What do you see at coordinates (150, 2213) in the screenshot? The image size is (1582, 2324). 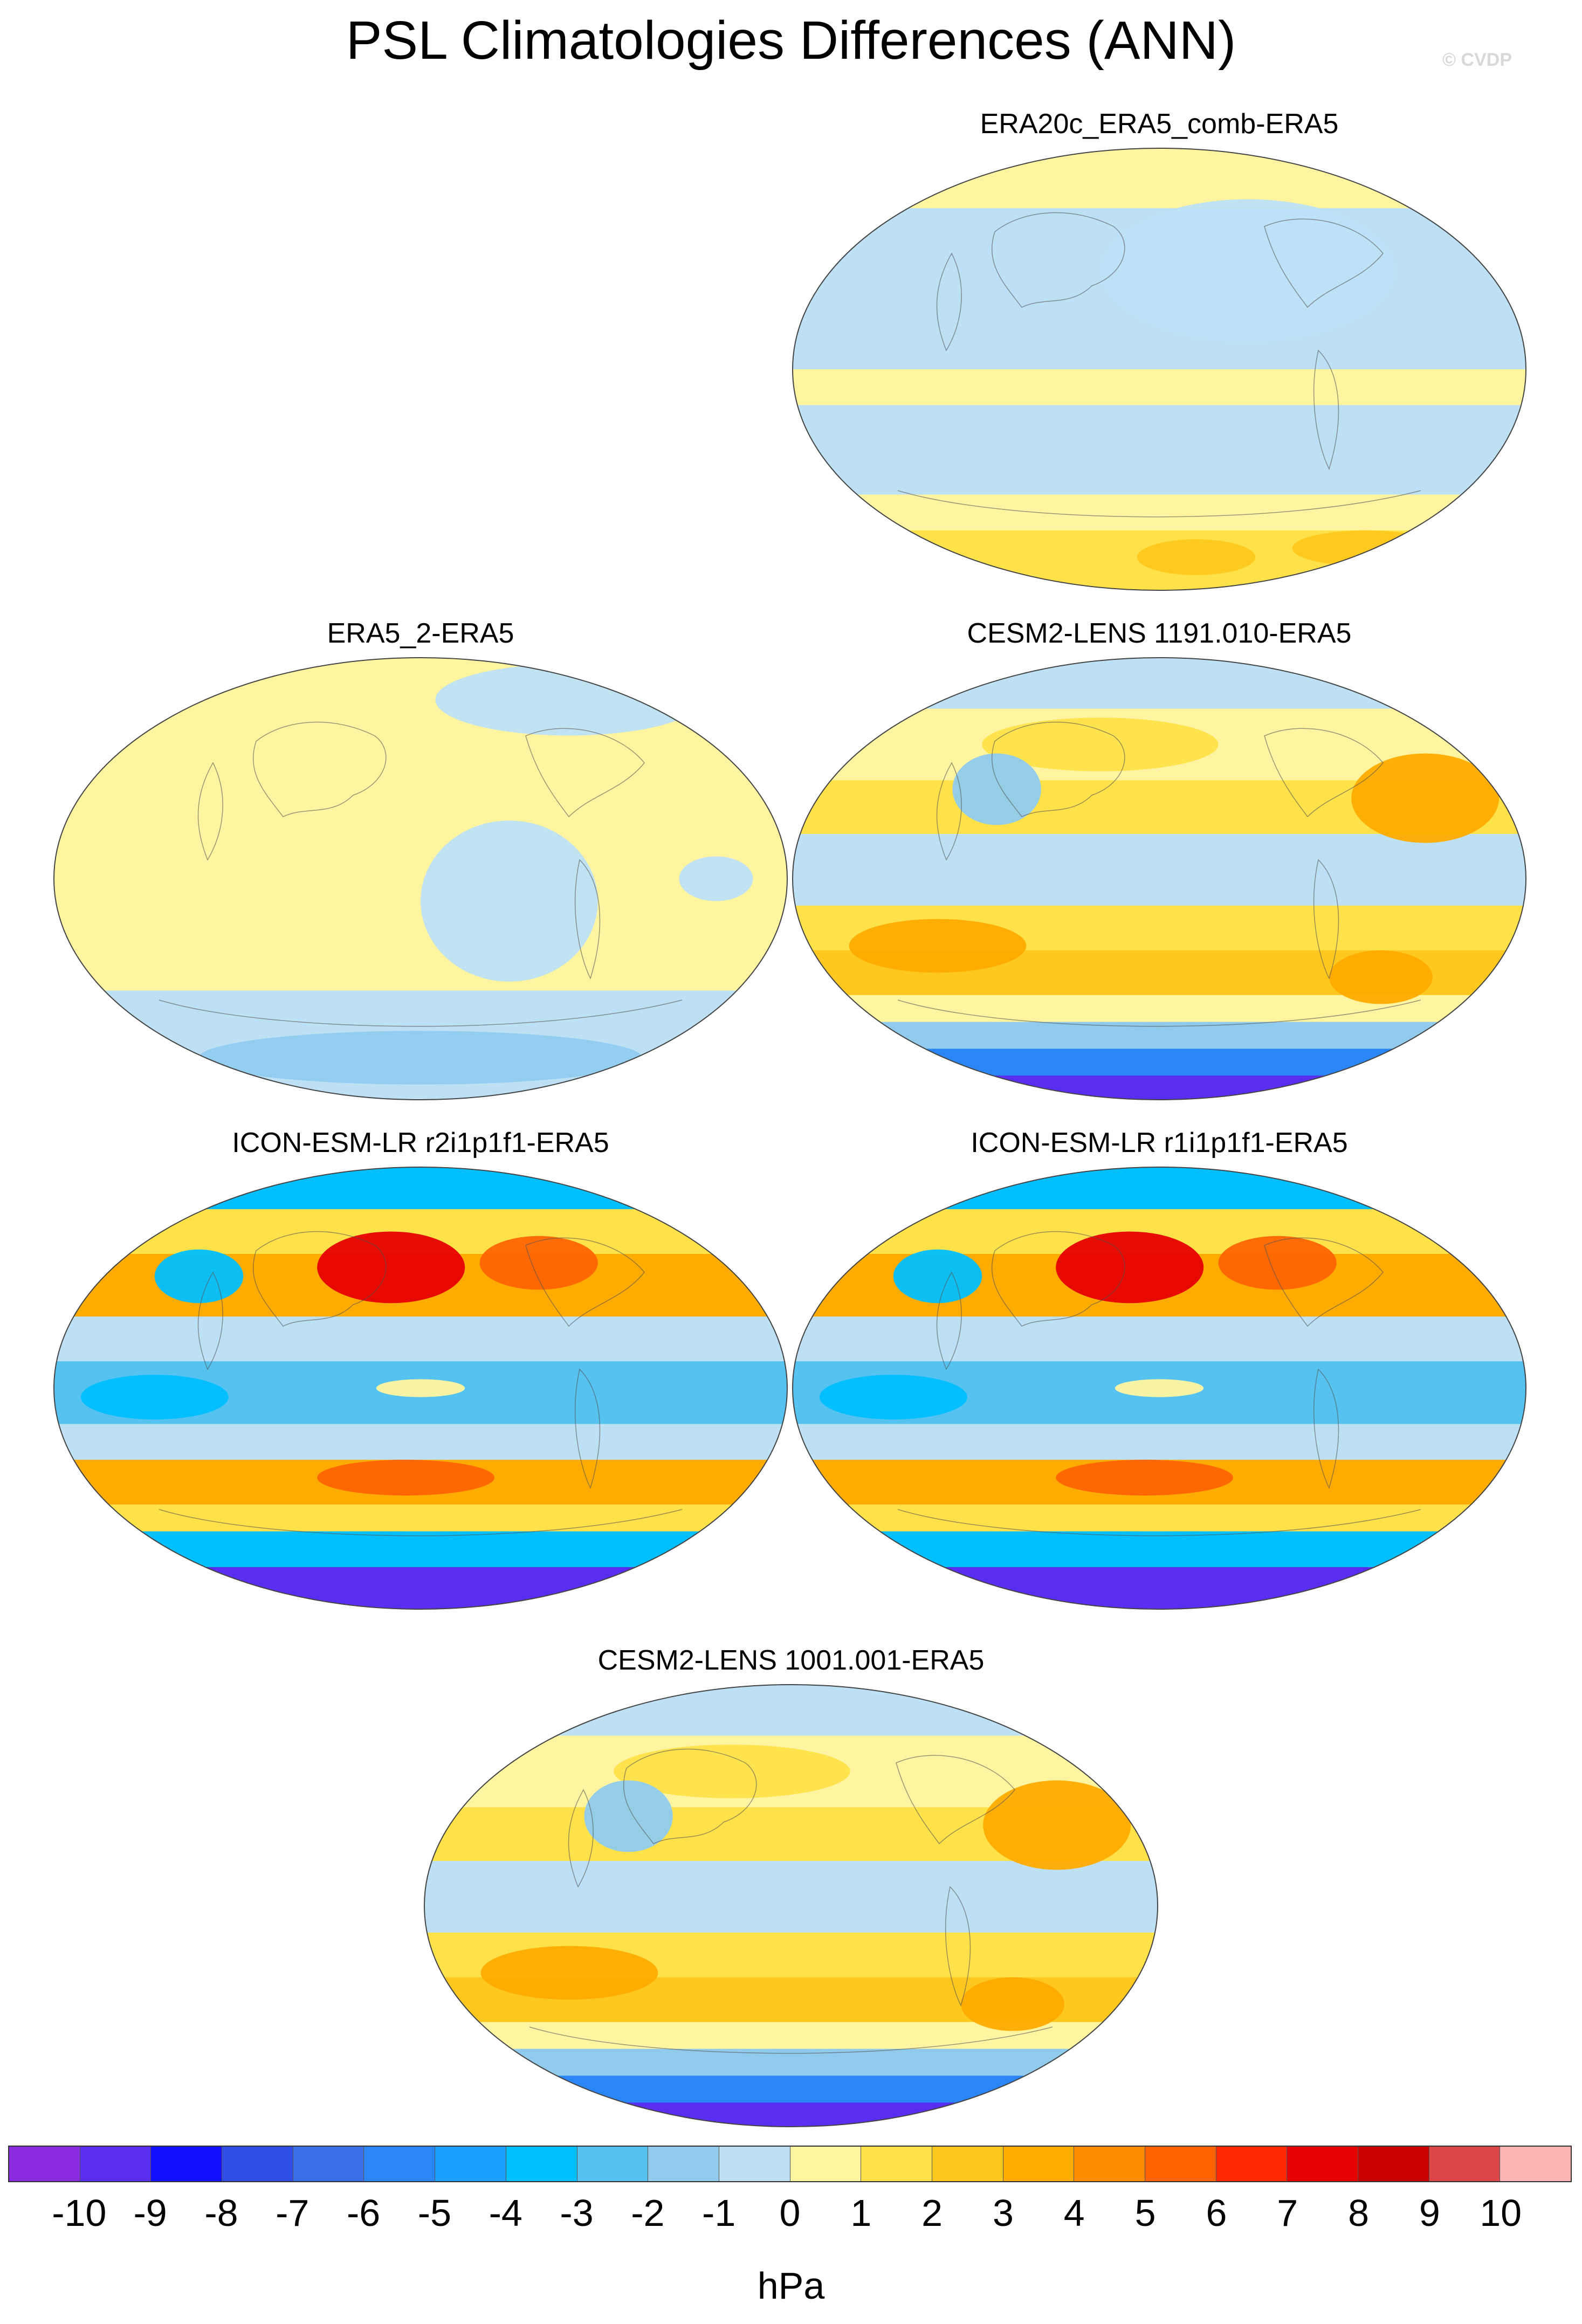 I see `colorbar-tick-label: -9` at bounding box center [150, 2213].